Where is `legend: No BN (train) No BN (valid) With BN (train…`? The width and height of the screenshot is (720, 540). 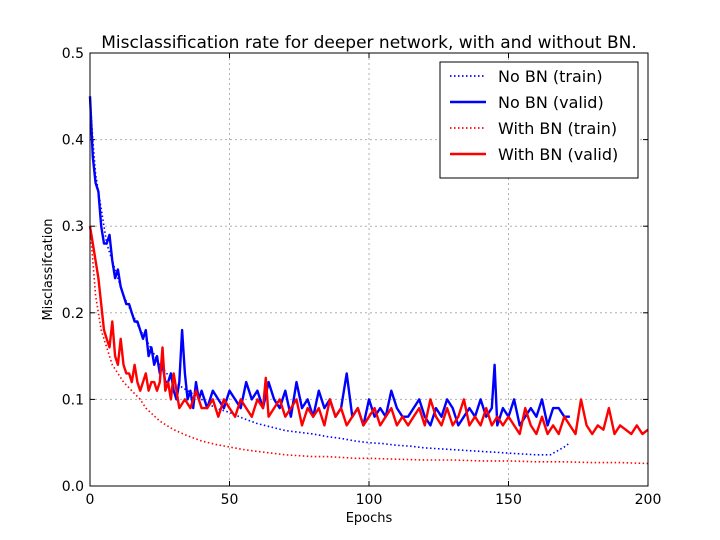
legend: No BN (train) No BN (valid) With BN (train… is located at coordinates (539, 120).